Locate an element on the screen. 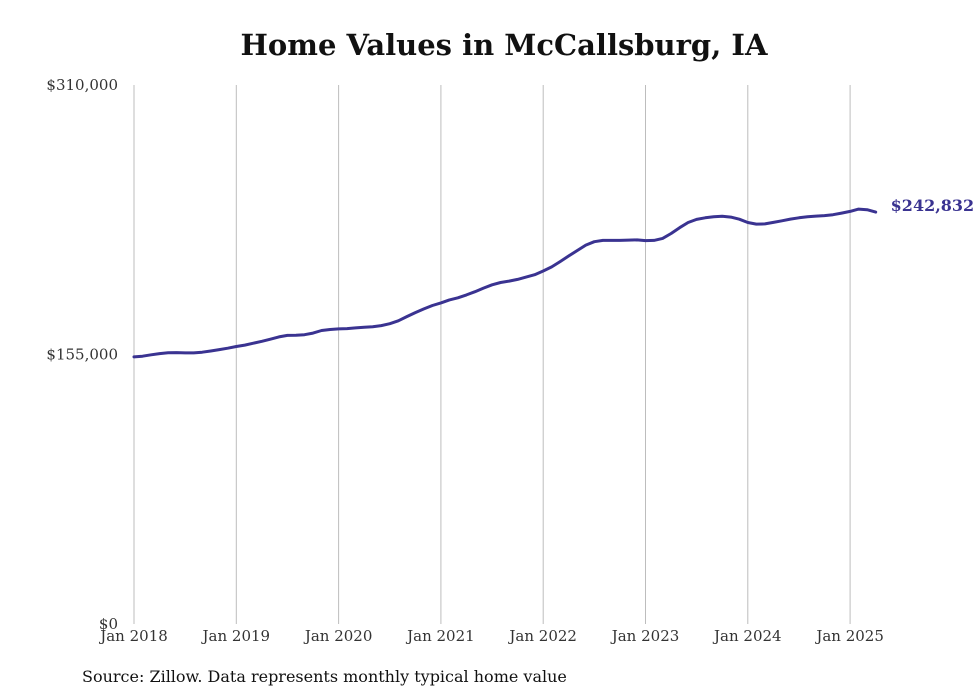 Image resolution: width=980 pixels, height=699 pixels. x-tick-label: Jan 2023 is located at coordinates (645, 636).